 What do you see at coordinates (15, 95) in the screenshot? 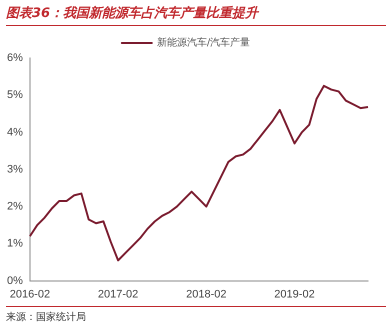
I see `y-tick-label: 5%` at bounding box center [15, 95].